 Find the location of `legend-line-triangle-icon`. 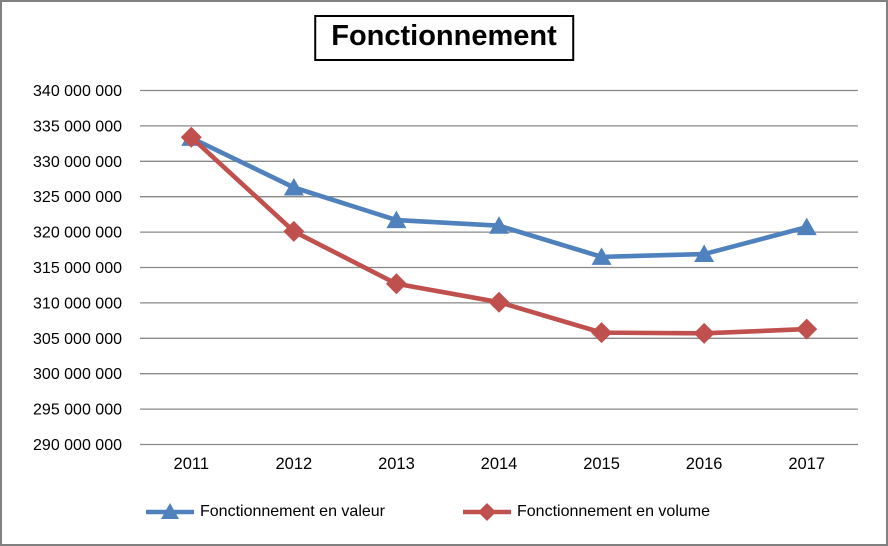

legend-line-triangle-icon is located at coordinates (170, 511).